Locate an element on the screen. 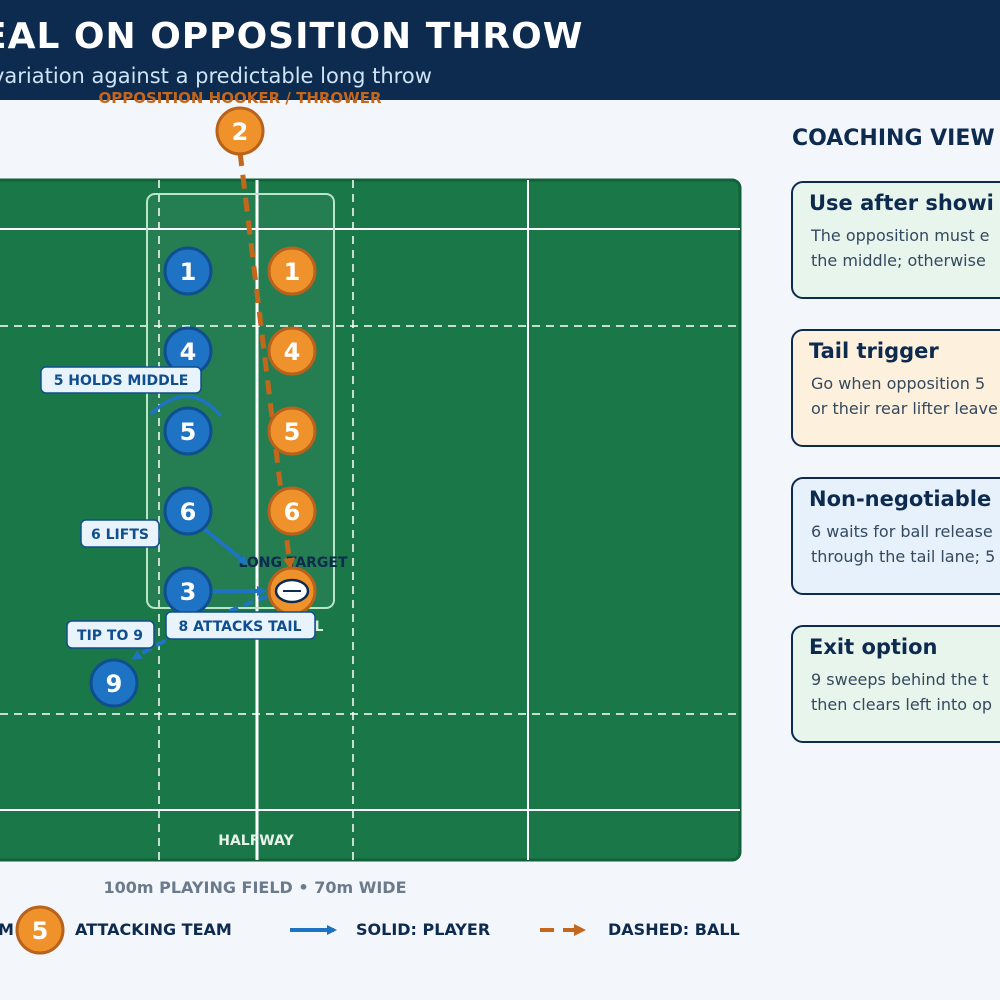  halfway-label: HALFWAY is located at coordinates (256, 841).